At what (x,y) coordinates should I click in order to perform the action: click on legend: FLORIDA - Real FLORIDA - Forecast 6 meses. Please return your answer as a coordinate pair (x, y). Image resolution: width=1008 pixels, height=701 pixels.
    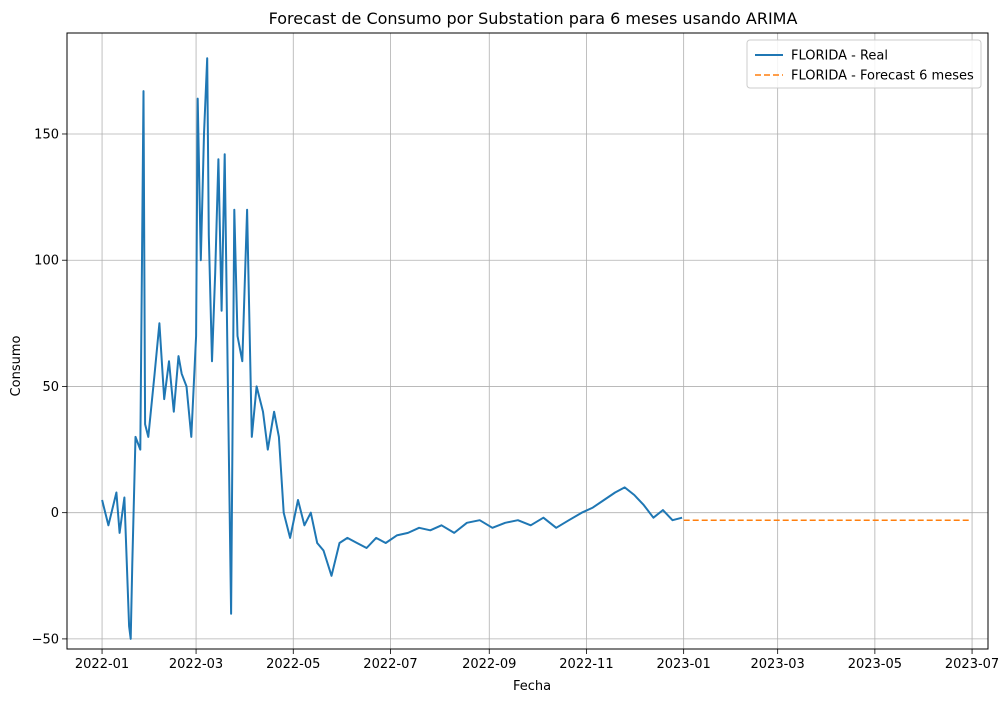
    Looking at the image, I should click on (864, 64).